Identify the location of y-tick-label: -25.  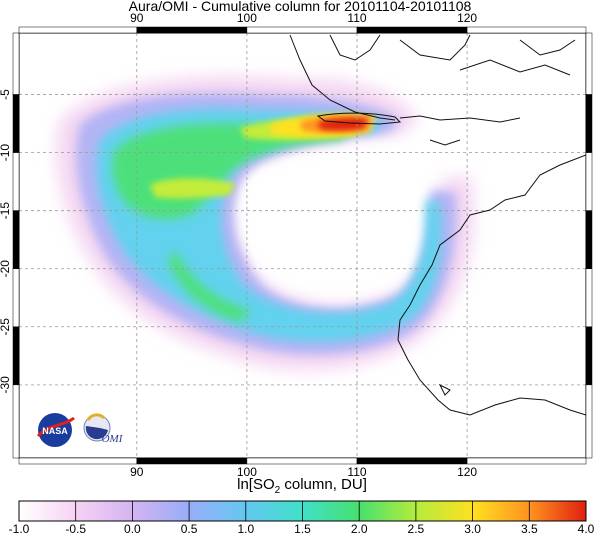
(6, 327).